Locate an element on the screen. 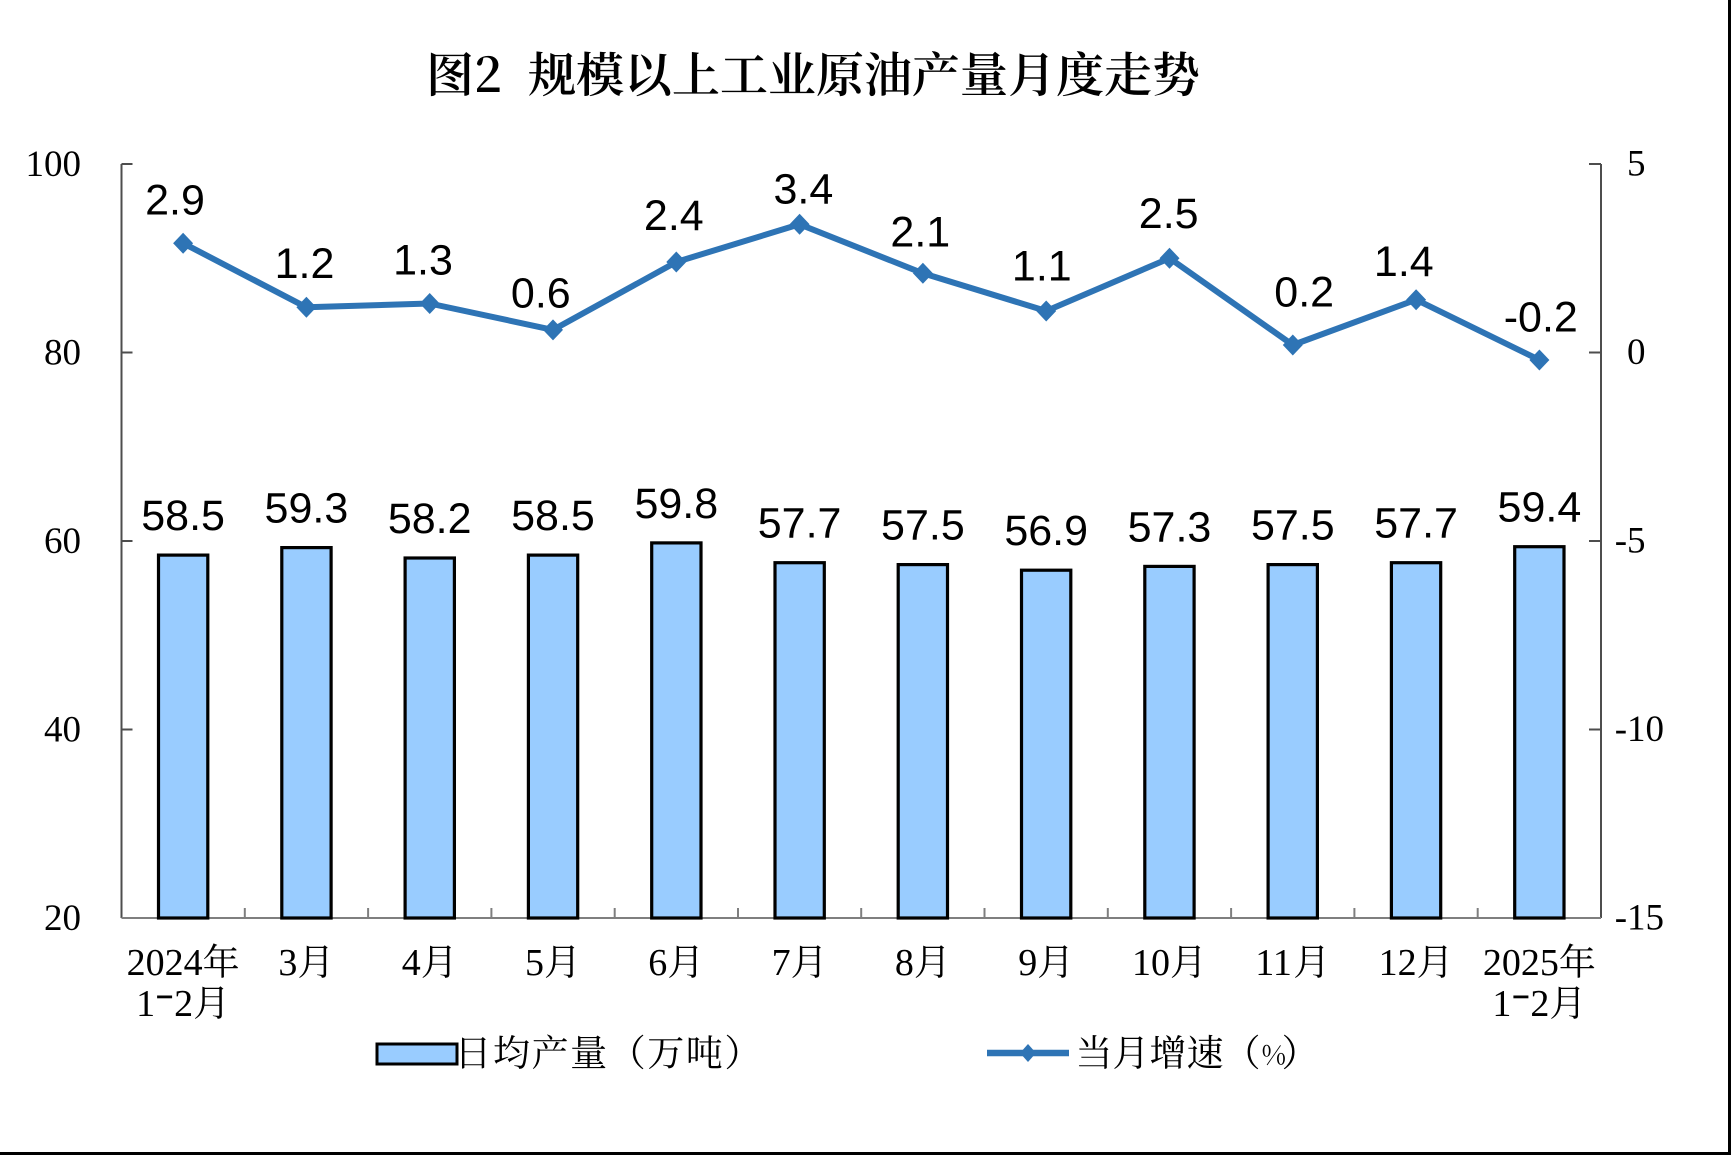 The image size is (1731, 1155). svg-text: 2025 is located at coordinates (1521, 963).